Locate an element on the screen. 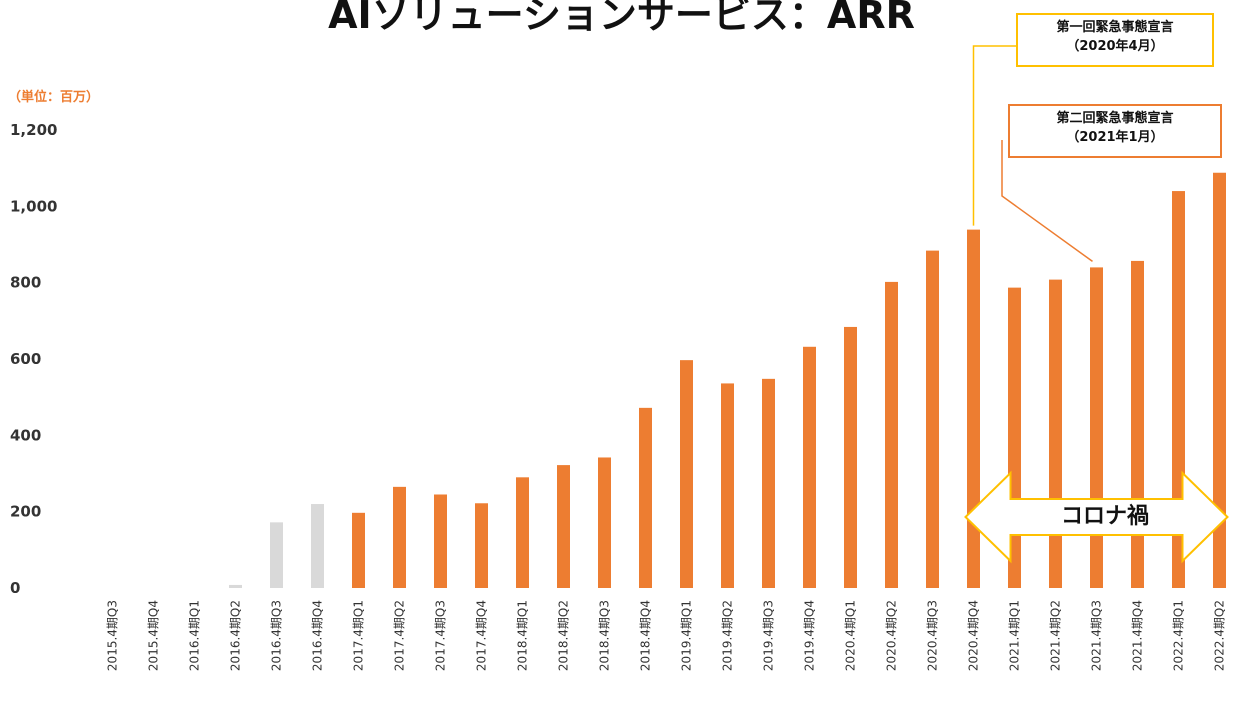 The image size is (1243, 706). y-tick-label: 800 is located at coordinates (25, 283).